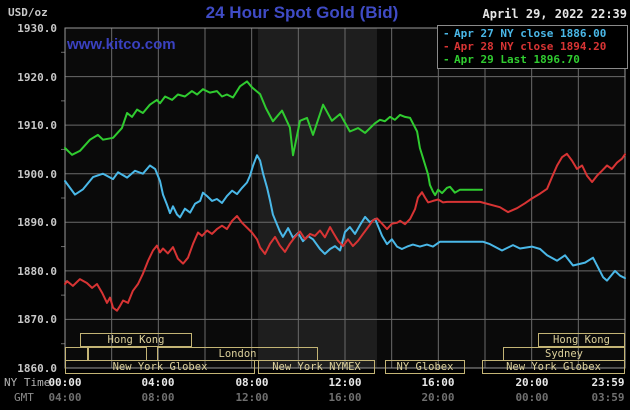 The image size is (630, 410). What do you see at coordinates (37, 125) in the screenshot?
I see `y-tick-1910: 1910.0` at bounding box center [37, 125].